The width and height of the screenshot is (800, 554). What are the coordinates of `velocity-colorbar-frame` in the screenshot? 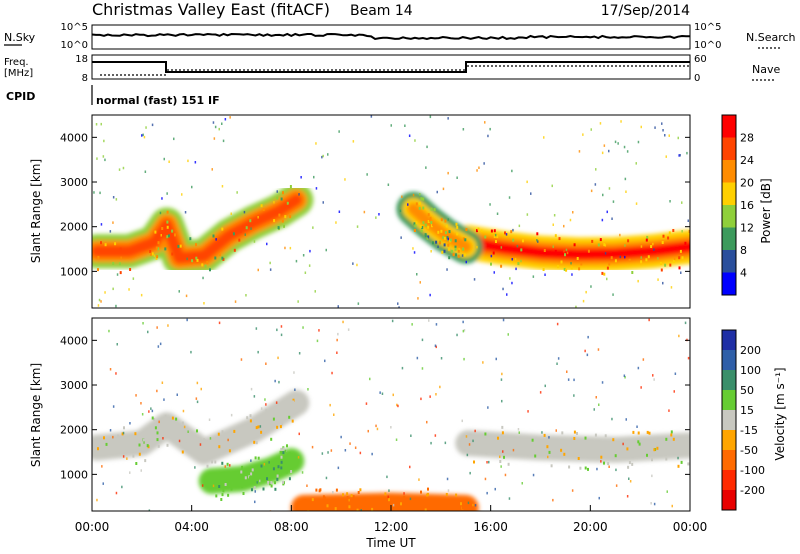 It's located at (729, 420).